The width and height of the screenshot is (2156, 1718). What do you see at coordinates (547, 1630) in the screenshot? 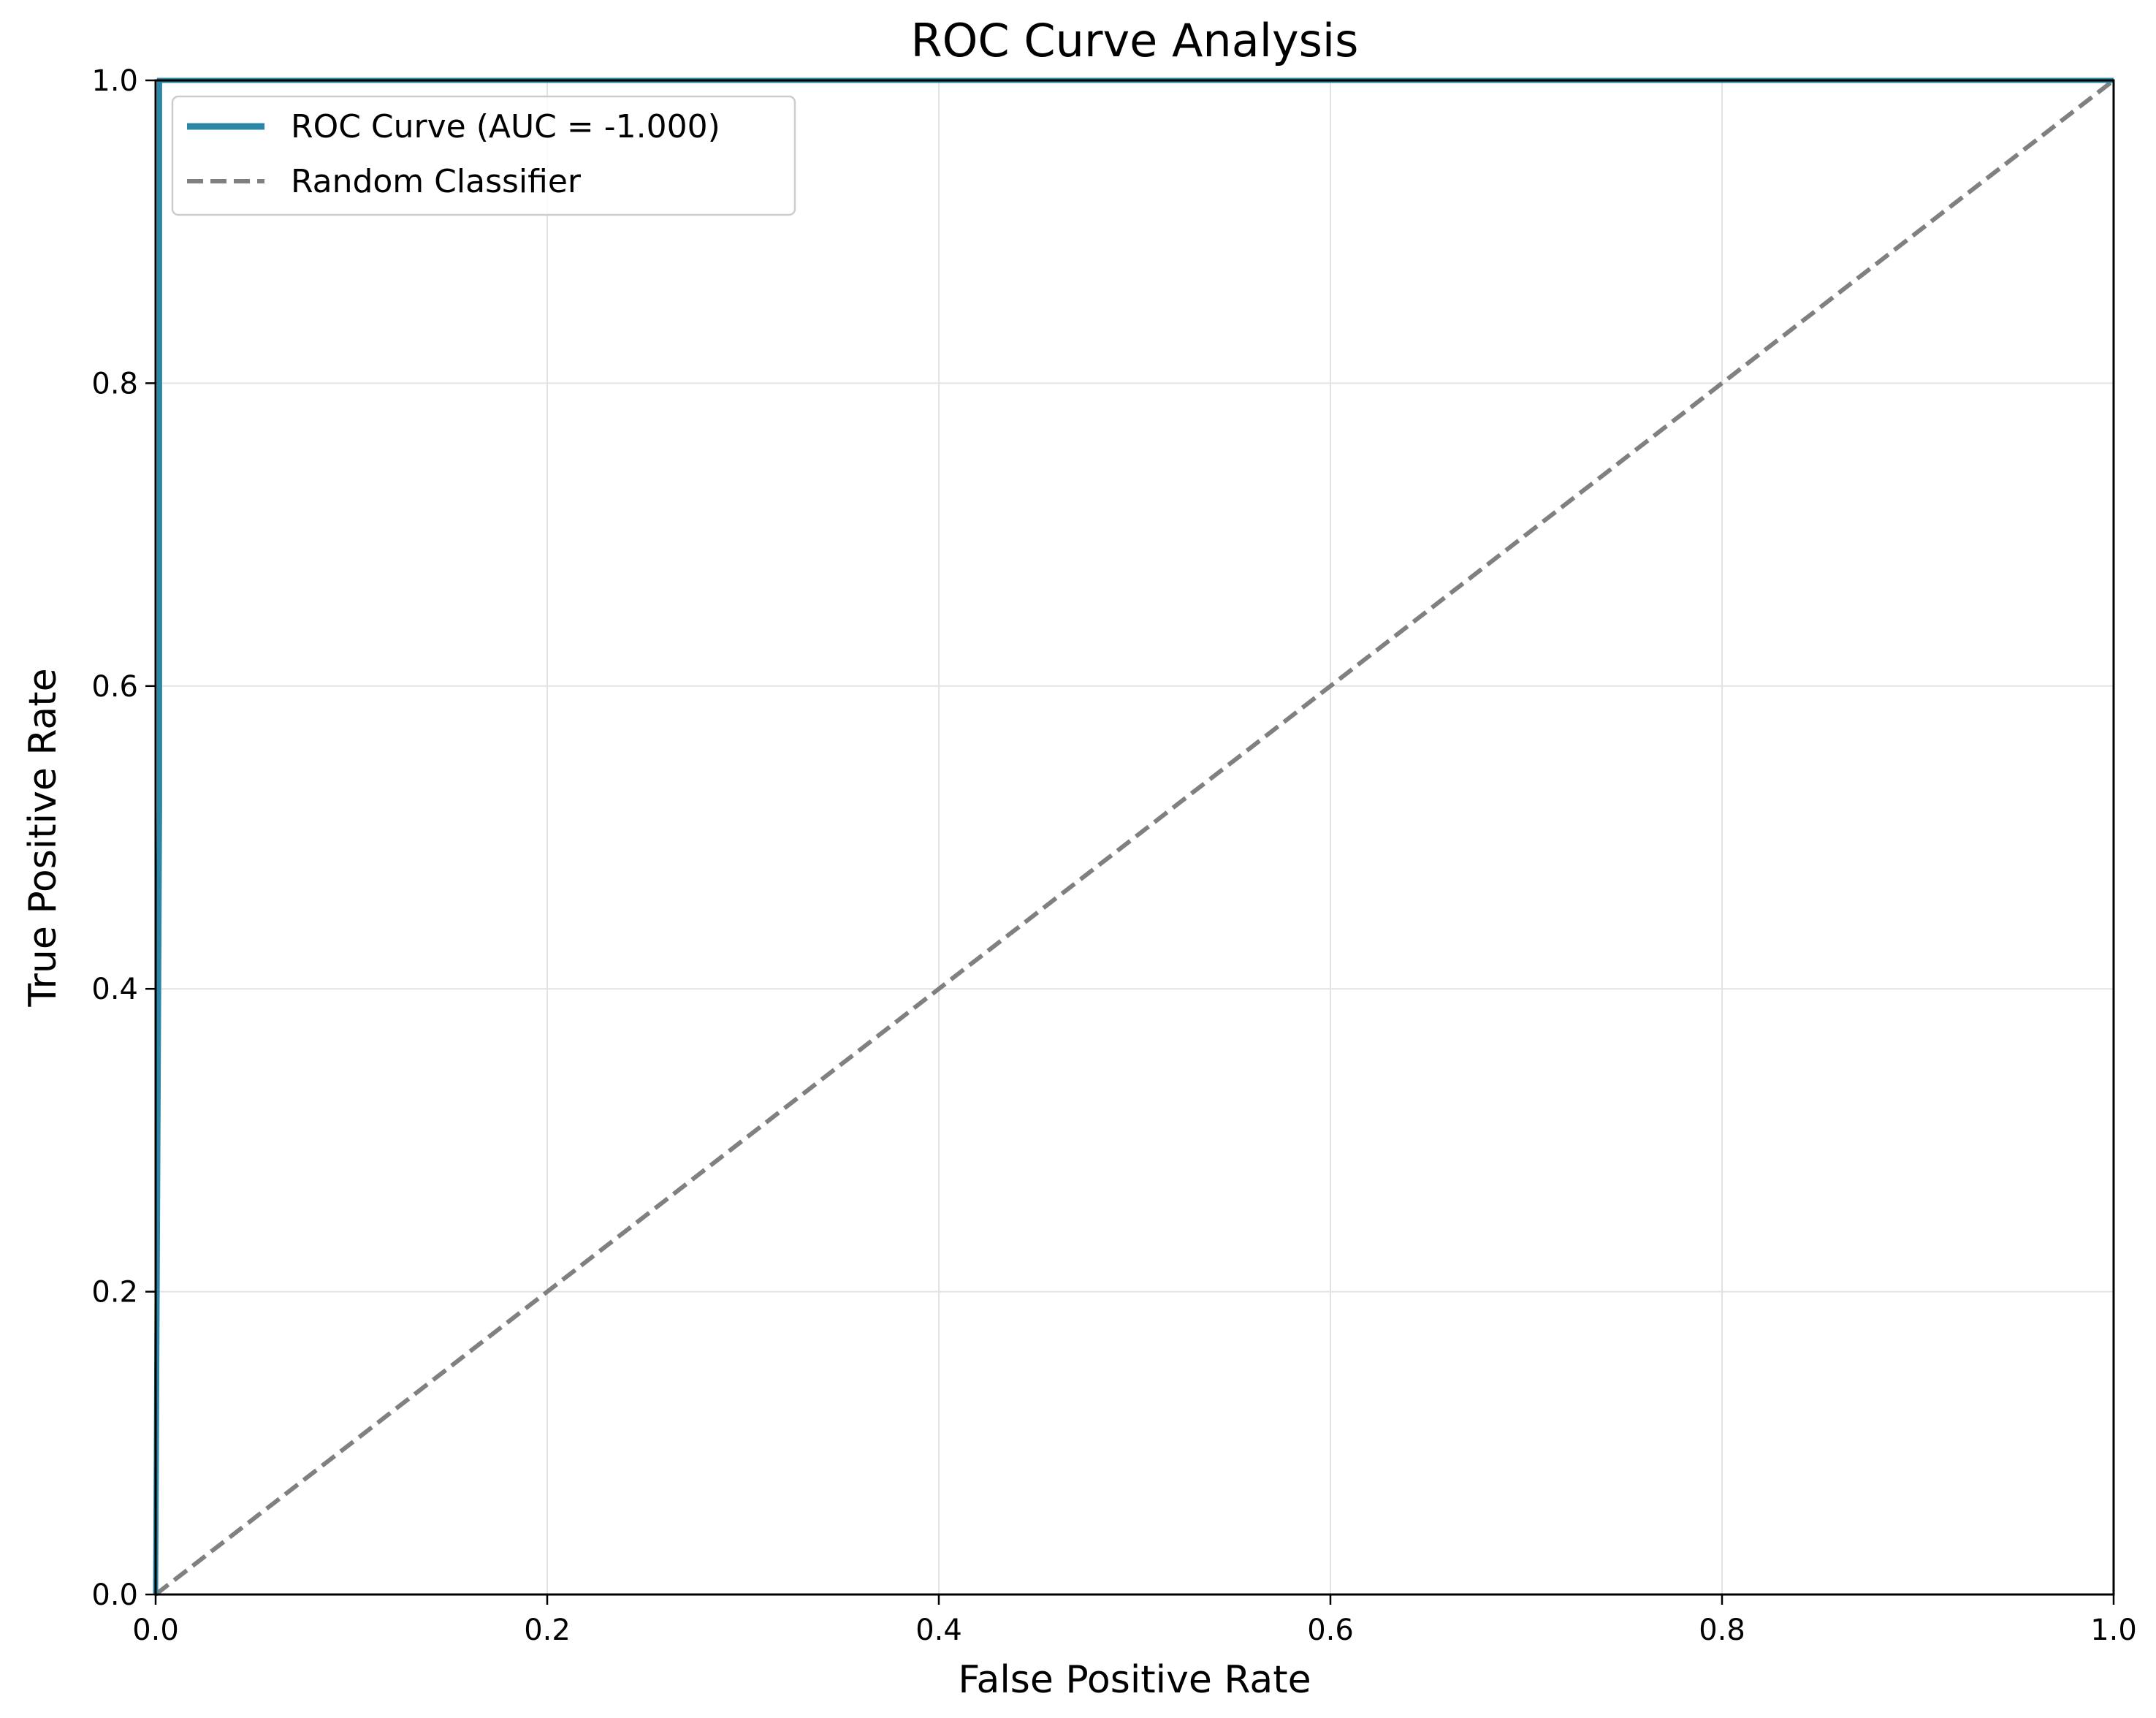
I see `x-tick-label: 0.2` at bounding box center [547, 1630].